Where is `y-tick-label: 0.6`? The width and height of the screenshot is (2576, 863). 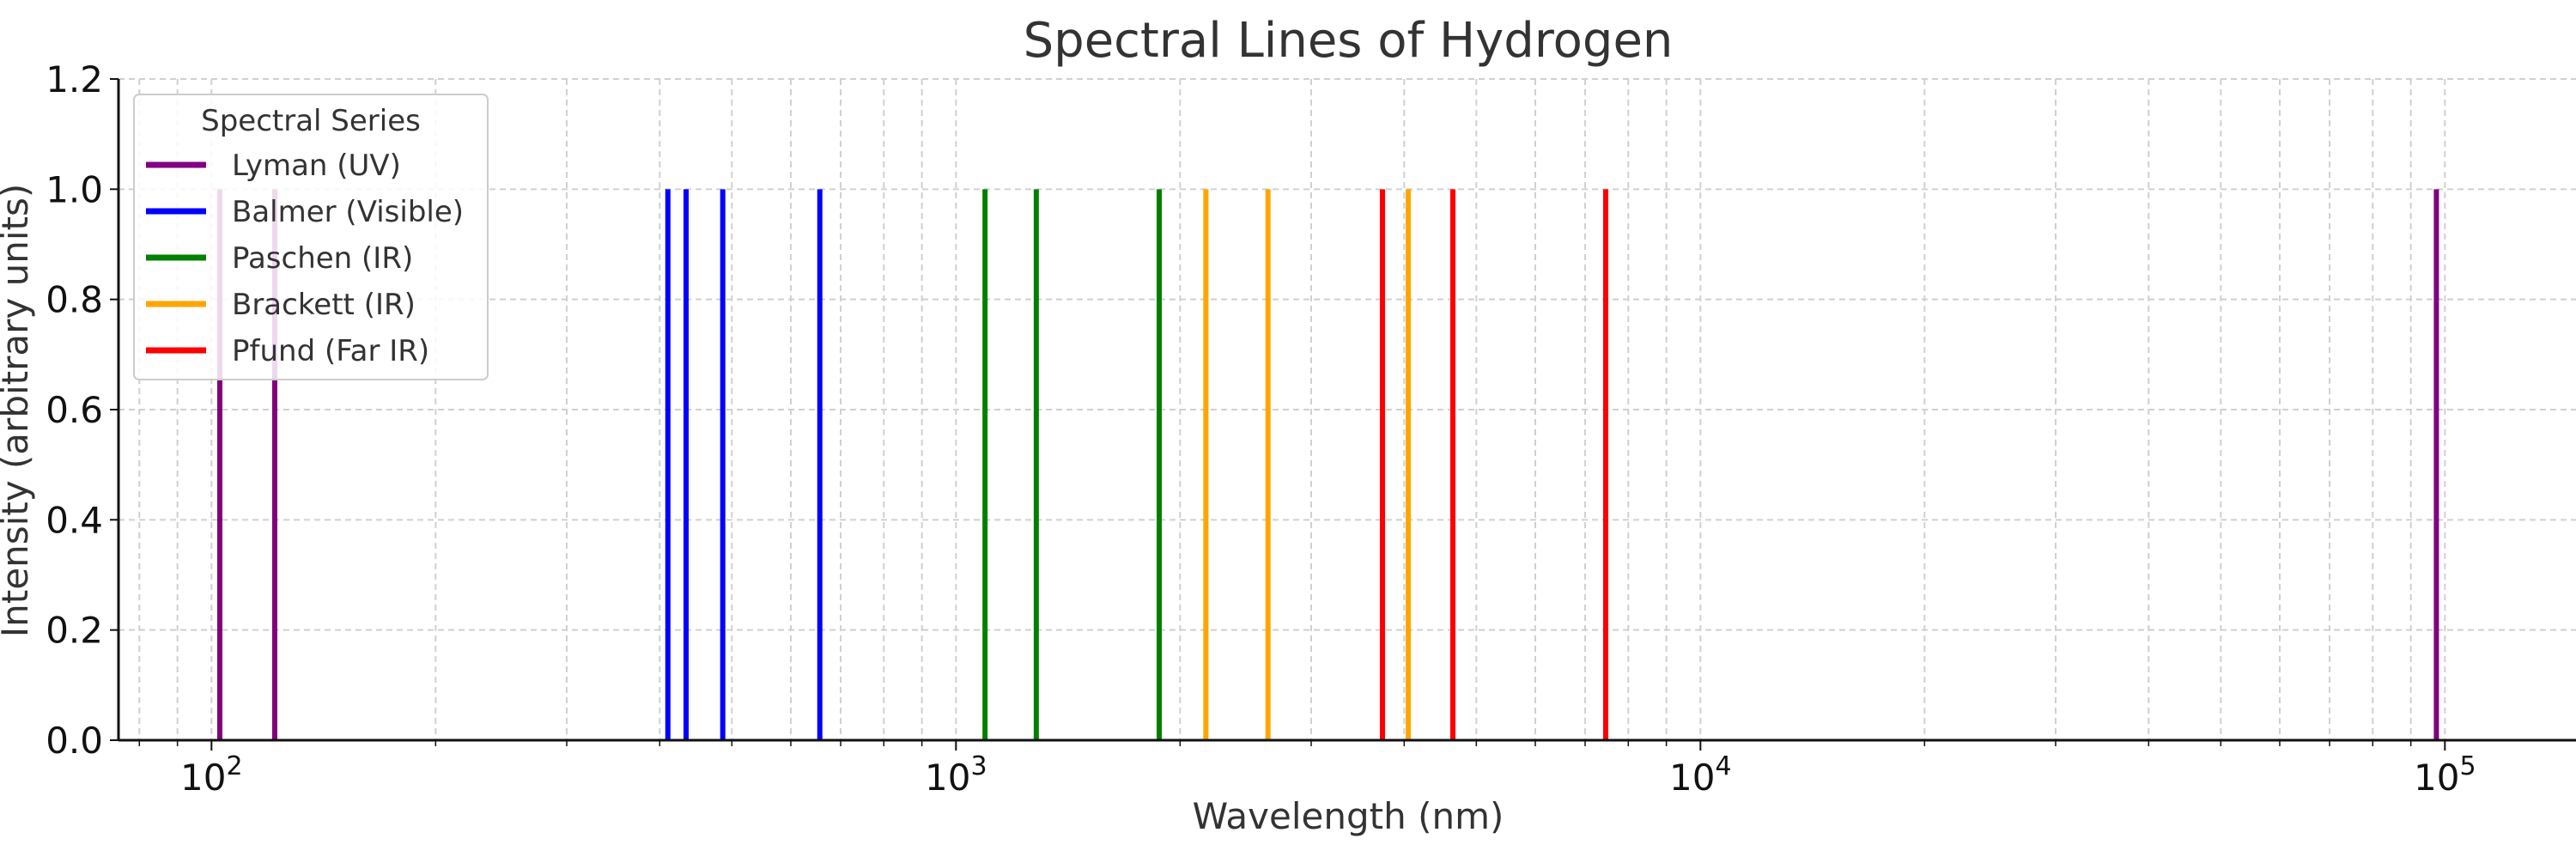 y-tick-label: 0.6 is located at coordinates (74, 410).